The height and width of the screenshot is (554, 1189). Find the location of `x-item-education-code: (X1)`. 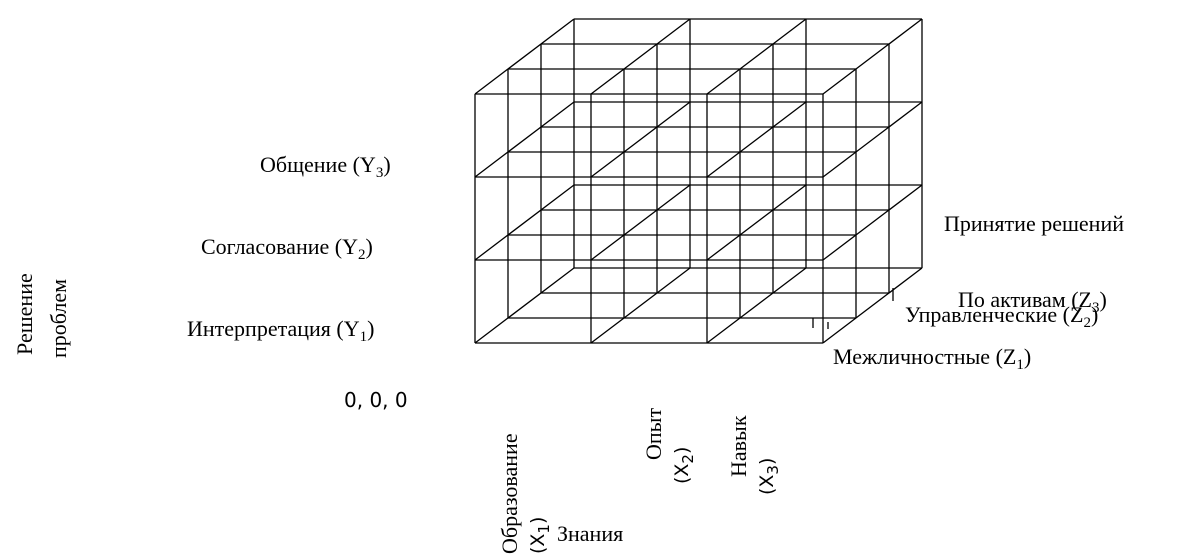

x-item-education-code: (X1) is located at coordinates (540, 535).